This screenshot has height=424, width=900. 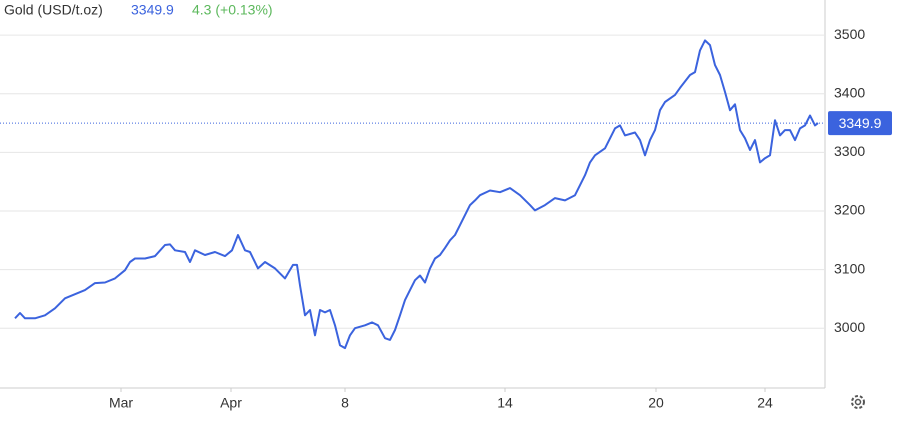 I want to click on last-price-label: 3349.9, so click(x=860, y=123).